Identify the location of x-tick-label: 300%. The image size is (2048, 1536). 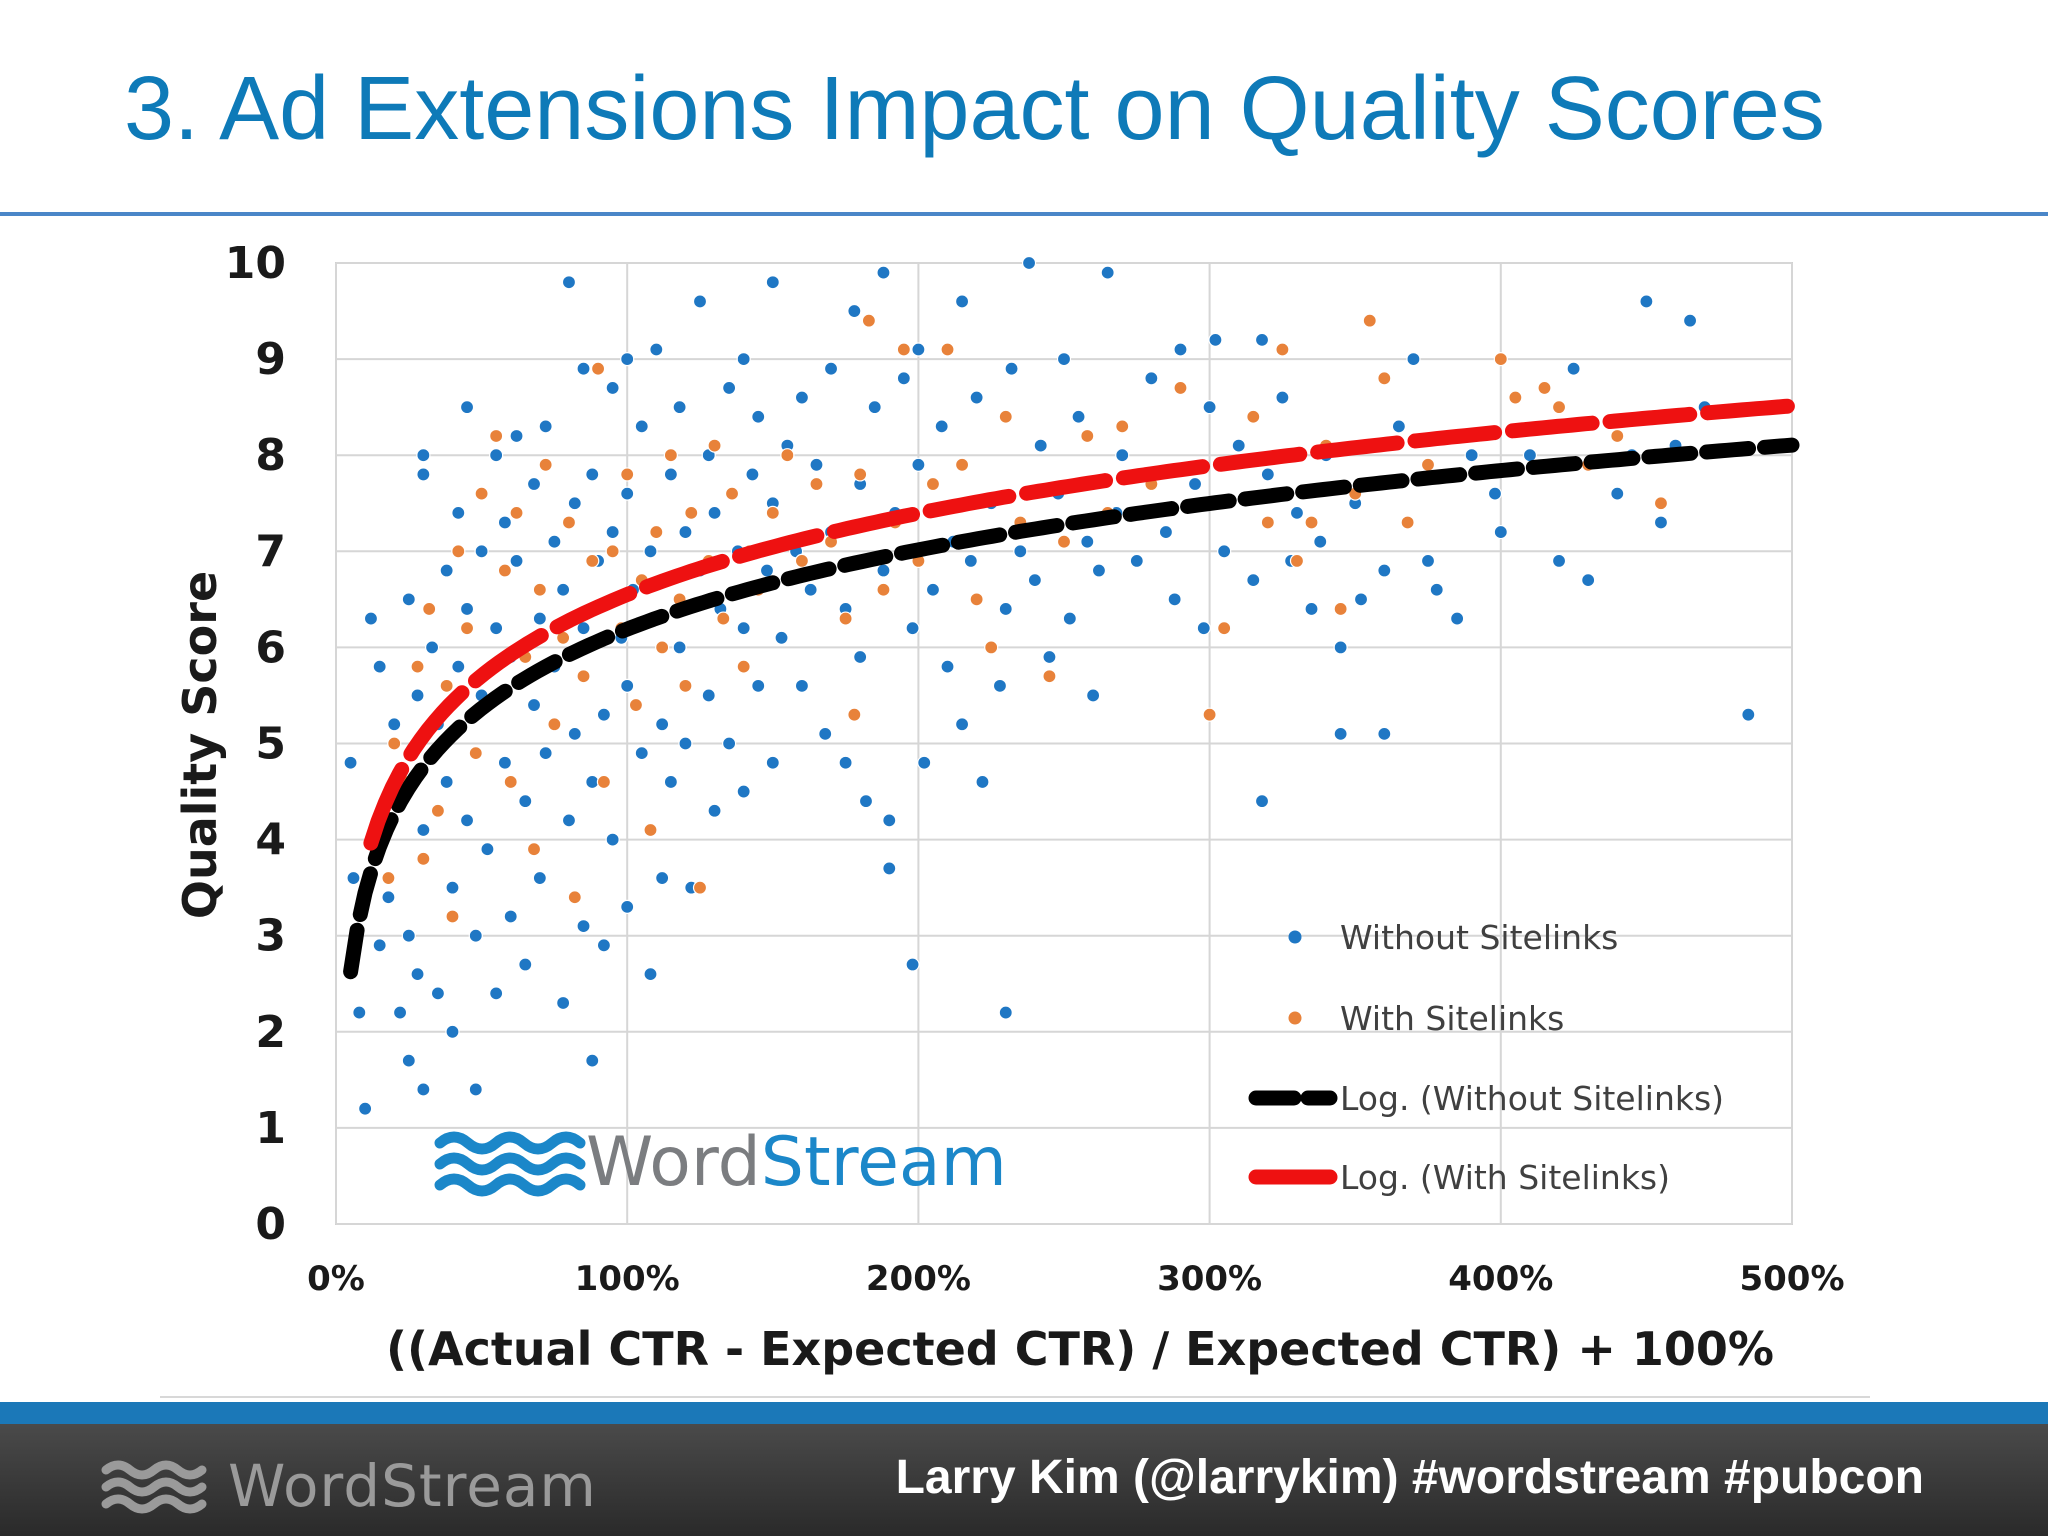
(1209, 1279).